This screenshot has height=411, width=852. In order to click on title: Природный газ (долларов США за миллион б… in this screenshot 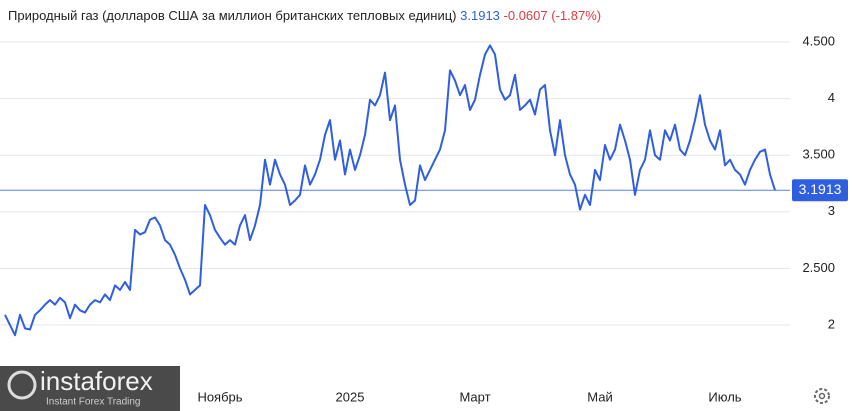, I will do `click(304, 15)`.